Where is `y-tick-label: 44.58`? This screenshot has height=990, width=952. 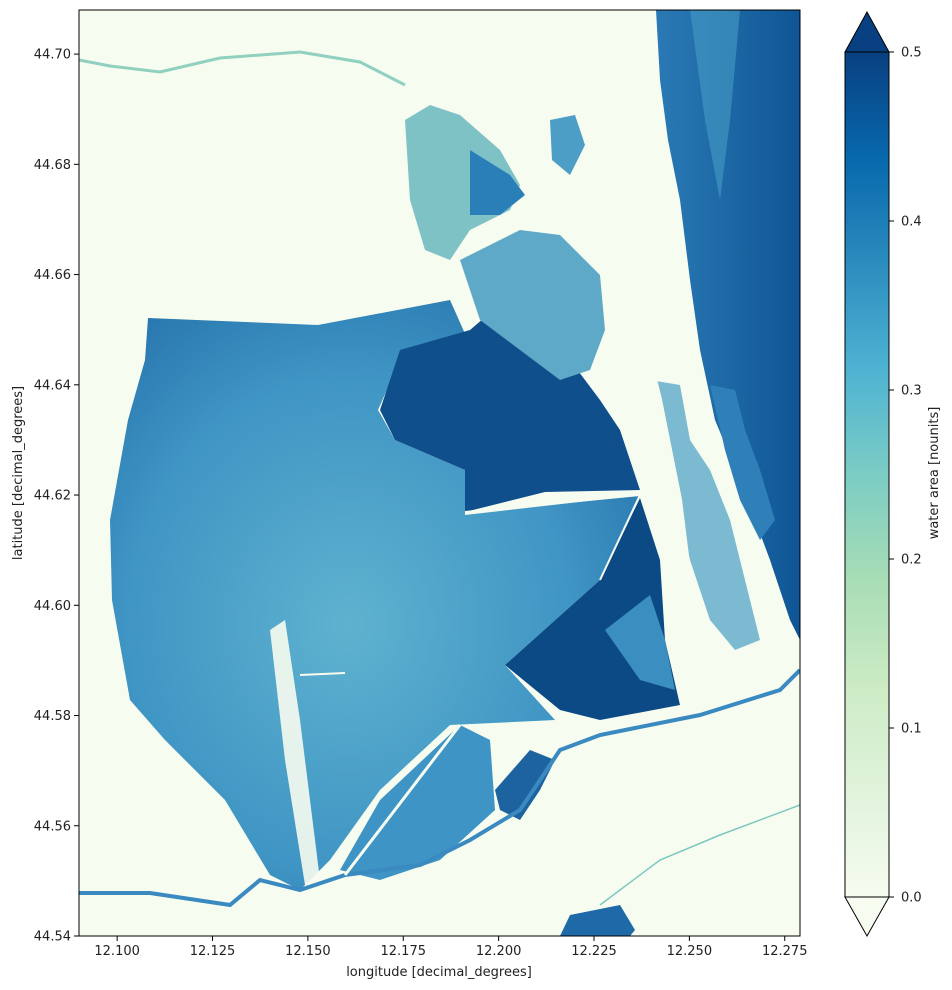 y-tick-label: 44.58 is located at coordinates (52, 716).